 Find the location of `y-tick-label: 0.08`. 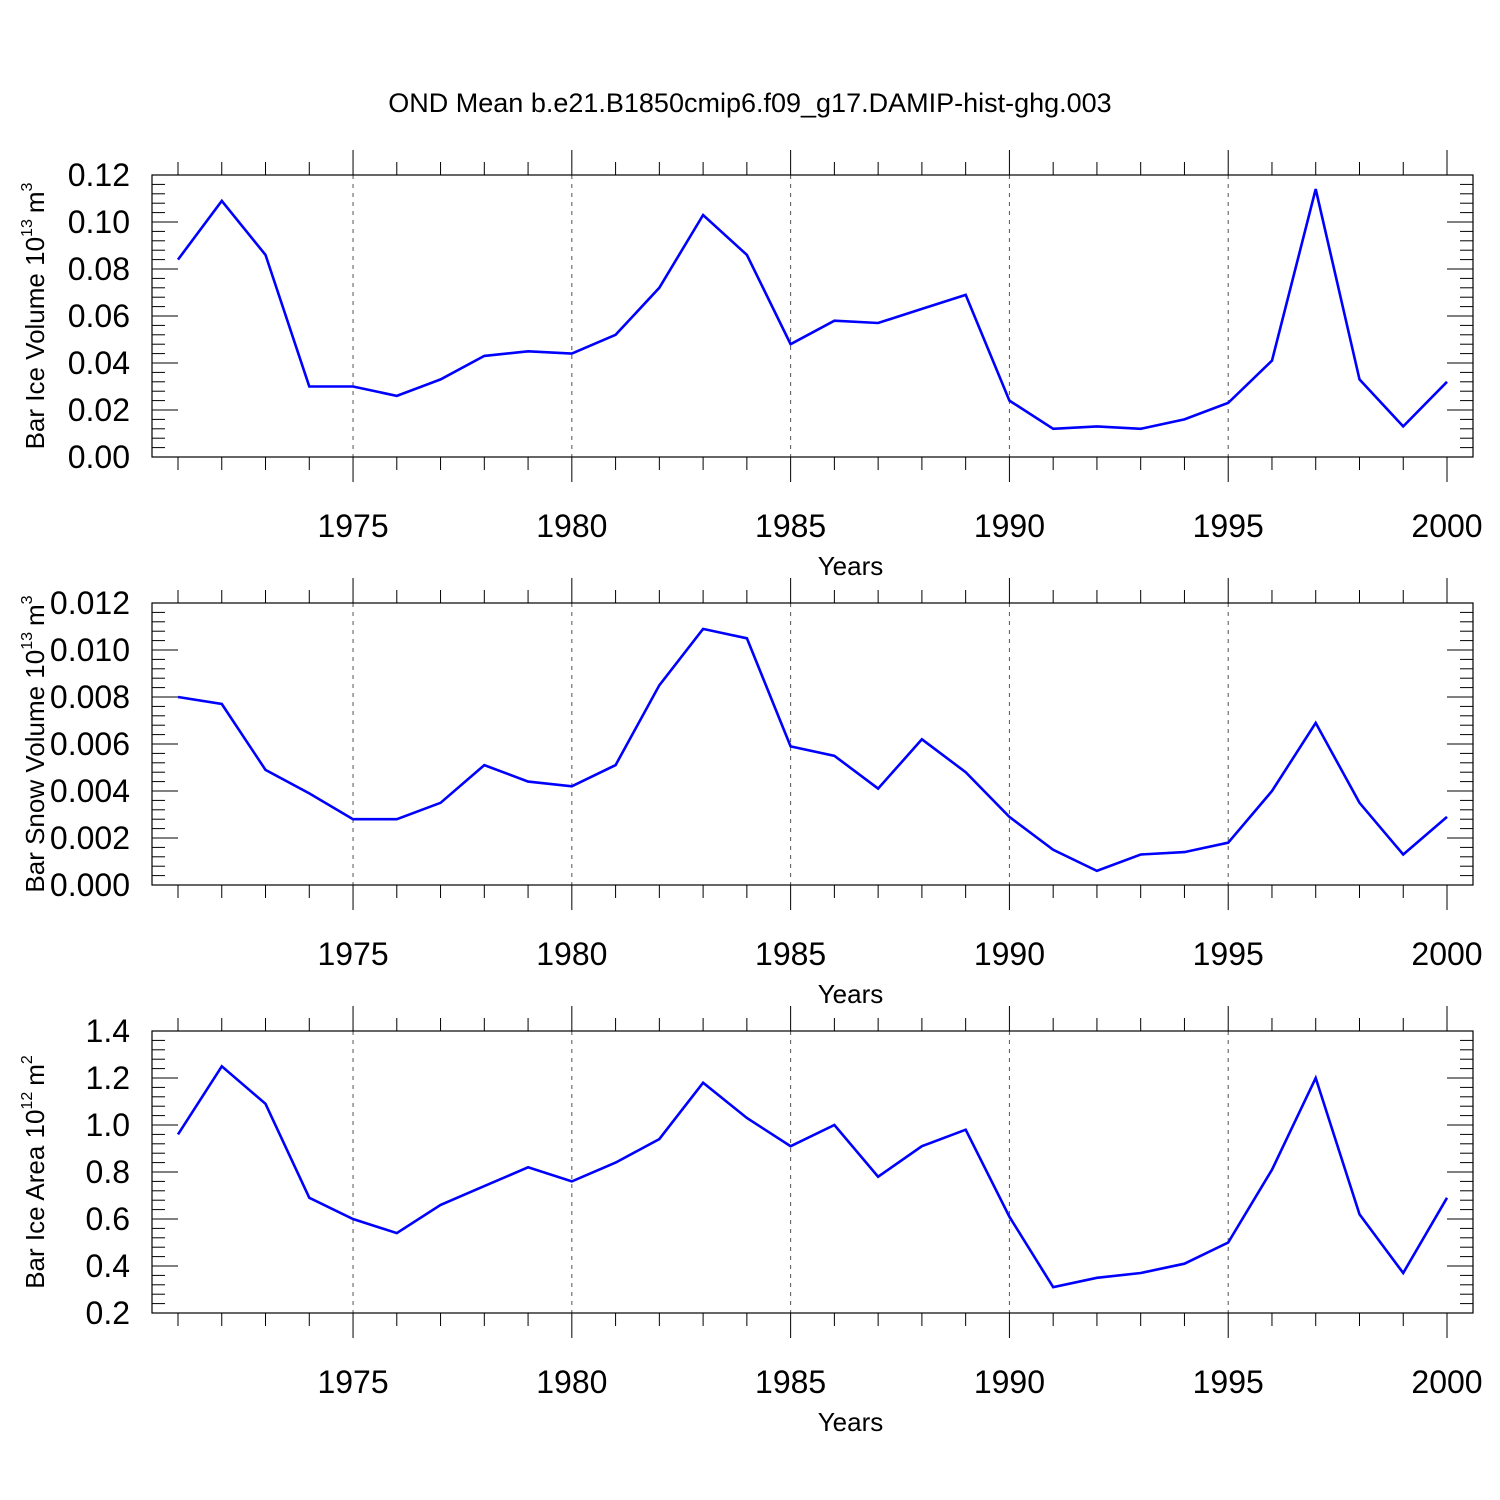

y-tick-label: 0.08 is located at coordinates (99, 269).